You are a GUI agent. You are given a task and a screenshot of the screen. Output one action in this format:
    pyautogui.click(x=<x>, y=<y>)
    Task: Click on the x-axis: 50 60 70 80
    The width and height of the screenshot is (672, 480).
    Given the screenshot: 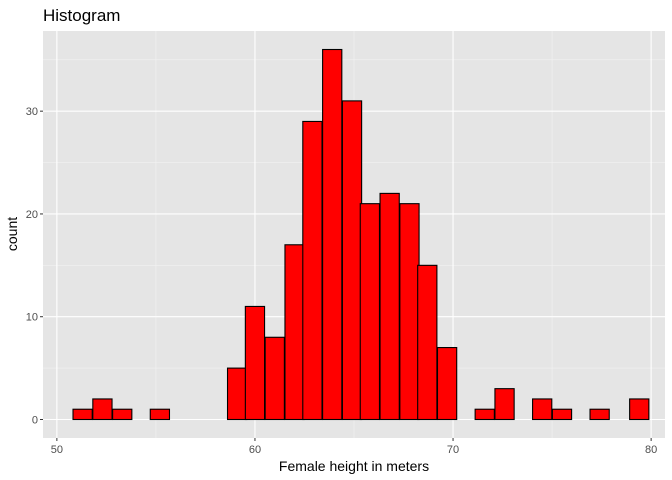 What is the action you would take?
    pyautogui.click(x=354, y=447)
    